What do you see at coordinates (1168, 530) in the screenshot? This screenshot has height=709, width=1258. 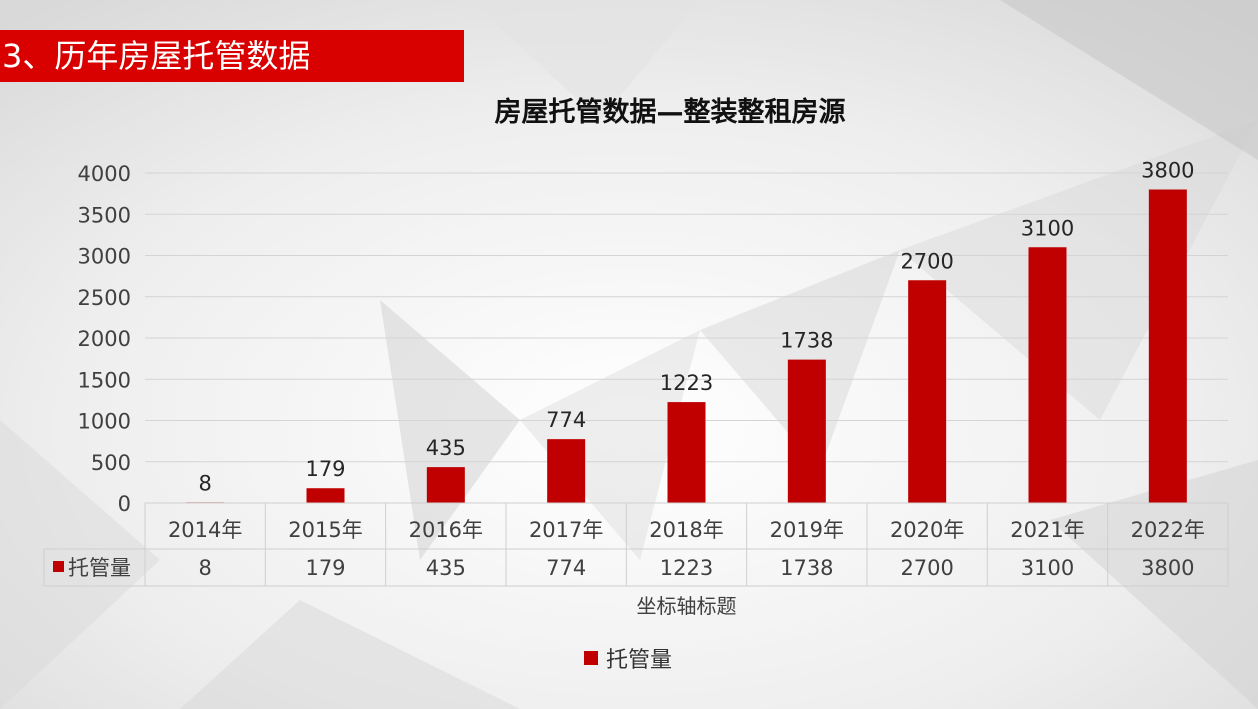 I see `x-category-label: 2022年` at bounding box center [1168, 530].